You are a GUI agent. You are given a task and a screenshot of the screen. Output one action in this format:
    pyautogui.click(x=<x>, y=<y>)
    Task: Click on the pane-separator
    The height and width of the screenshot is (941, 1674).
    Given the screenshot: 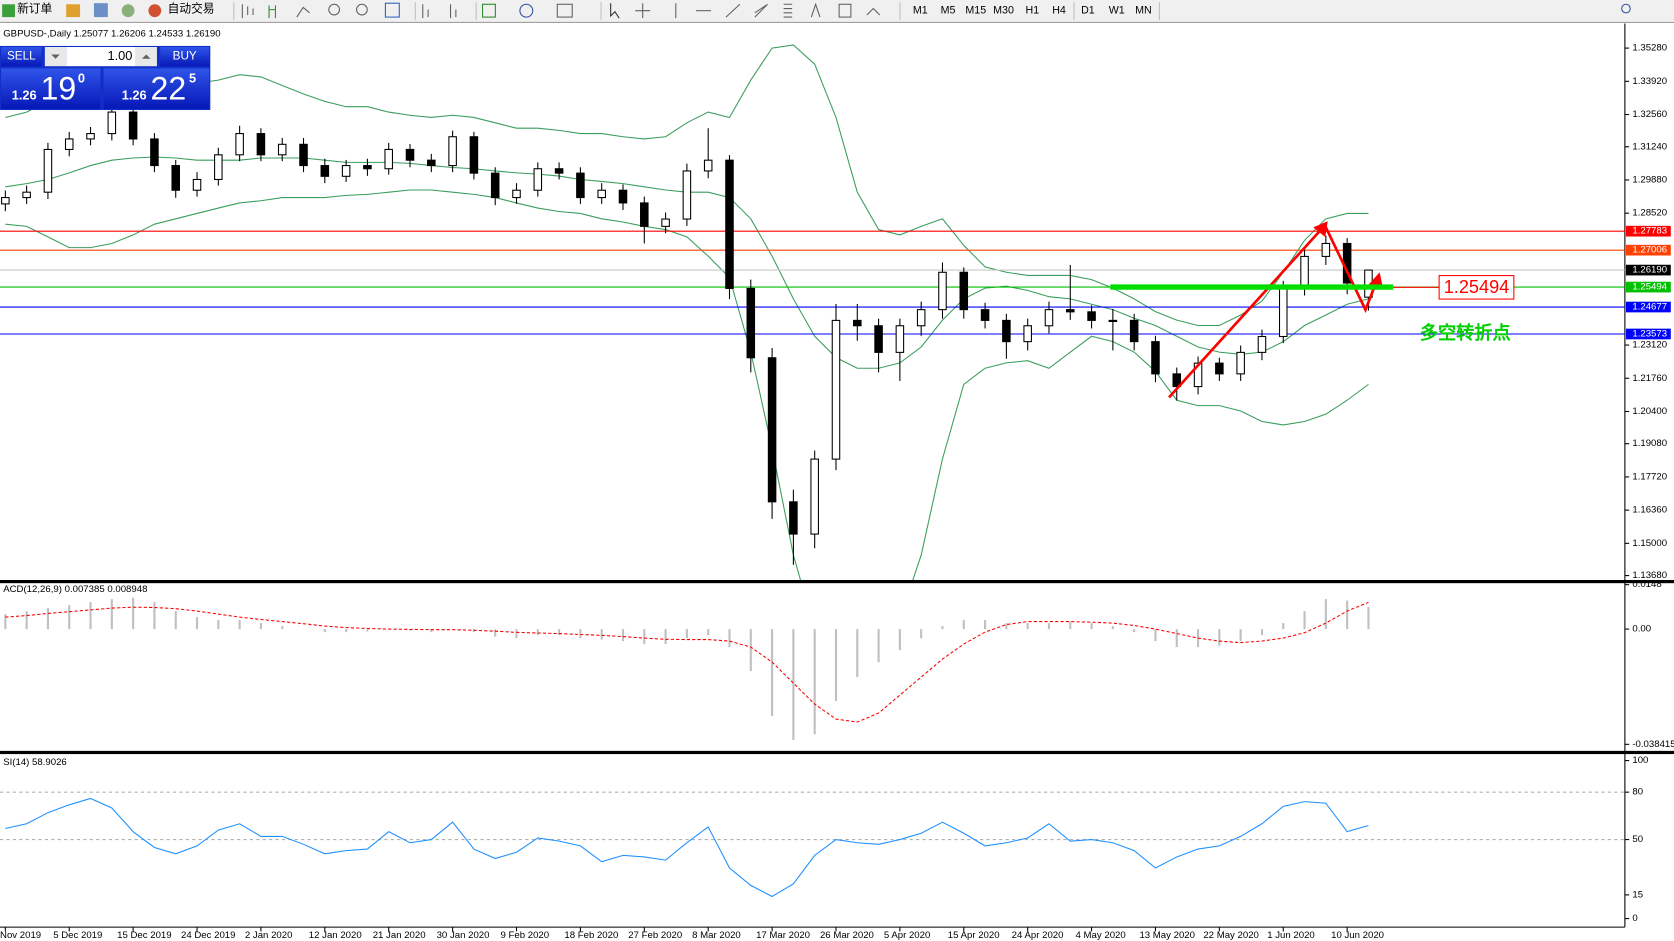 What is the action you would take?
    pyautogui.click(x=837, y=752)
    